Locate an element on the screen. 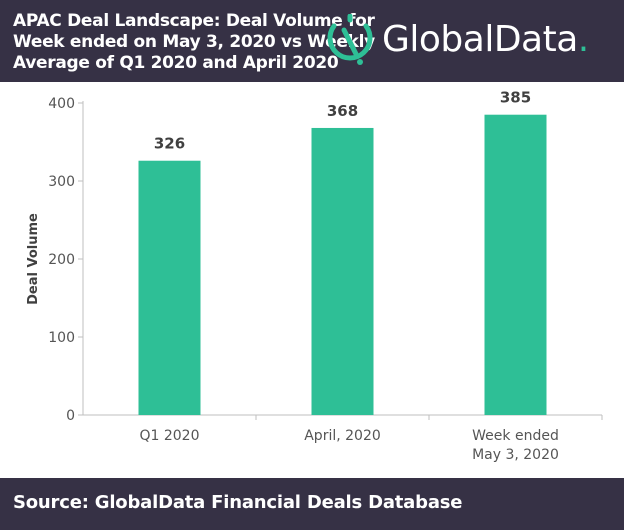 The height and width of the screenshot is (530, 624). globaldata-logo-icon is located at coordinates (350, 39).